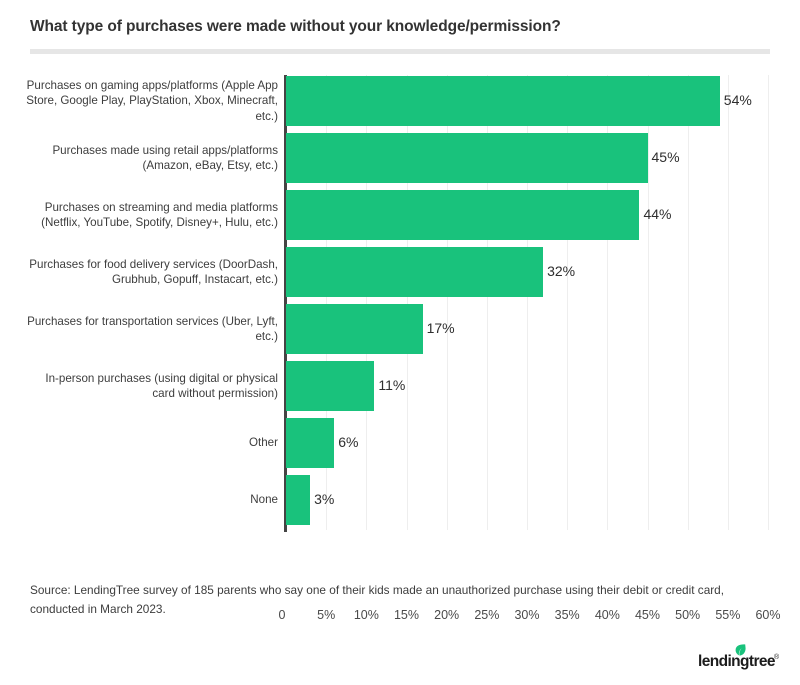  I want to click on x-axis-tick-label: 25%, so click(487, 615).